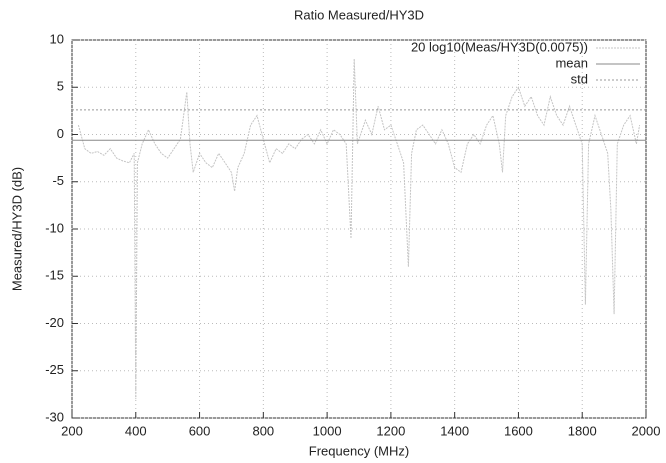 The width and height of the screenshot is (666, 463). What do you see at coordinates (454, 430) in the screenshot?
I see `x-tick-label: 1400` at bounding box center [454, 430].